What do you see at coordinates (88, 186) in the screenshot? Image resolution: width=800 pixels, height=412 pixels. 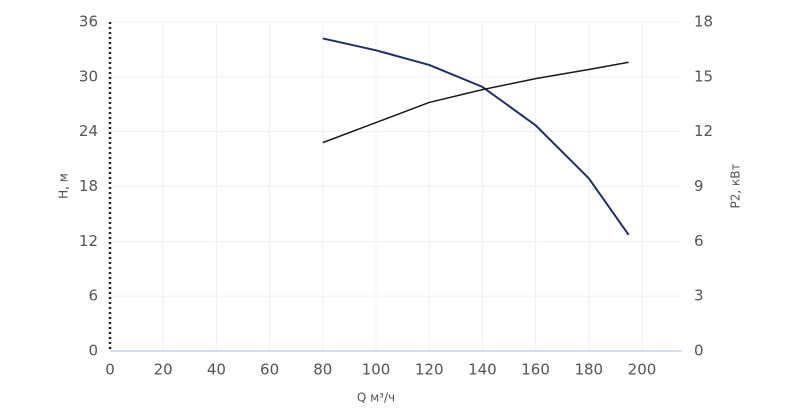 I see `y-tick-label: 18` at bounding box center [88, 186].